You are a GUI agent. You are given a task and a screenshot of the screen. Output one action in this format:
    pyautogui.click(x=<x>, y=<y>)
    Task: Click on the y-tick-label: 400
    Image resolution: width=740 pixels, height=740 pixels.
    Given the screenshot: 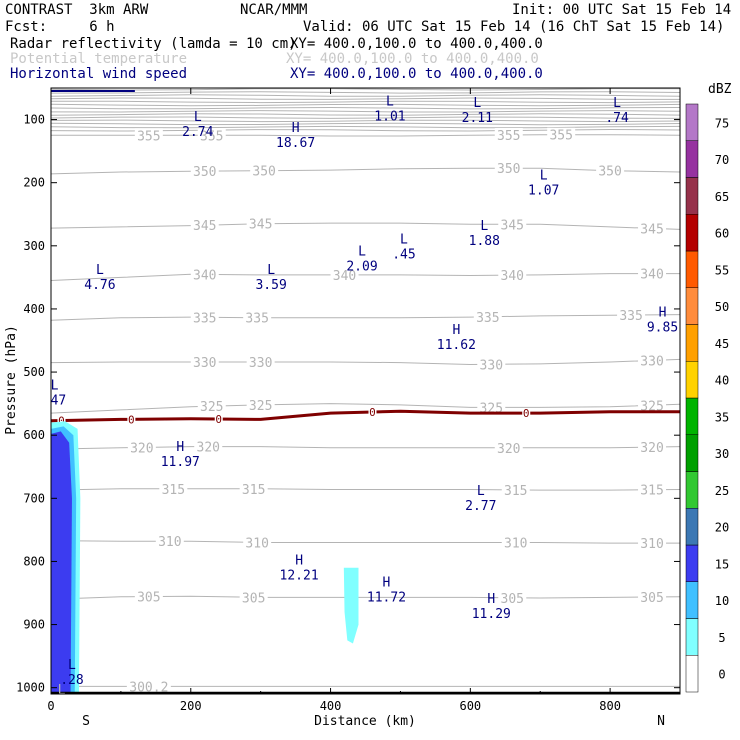 What is the action you would take?
    pyautogui.click(x=34, y=309)
    